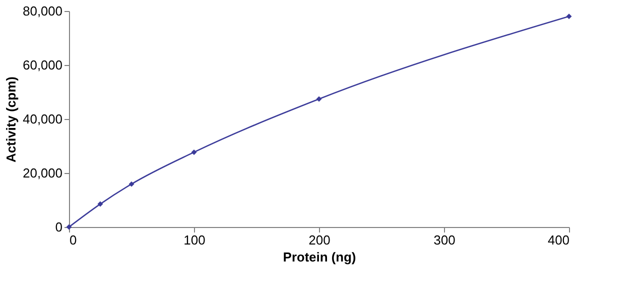 The width and height of the screenshot is (640, 302). Describe the element at coordinates (11, 119) in the screenshot. I see `y-axis-title: Activity (cpm)` at that location.